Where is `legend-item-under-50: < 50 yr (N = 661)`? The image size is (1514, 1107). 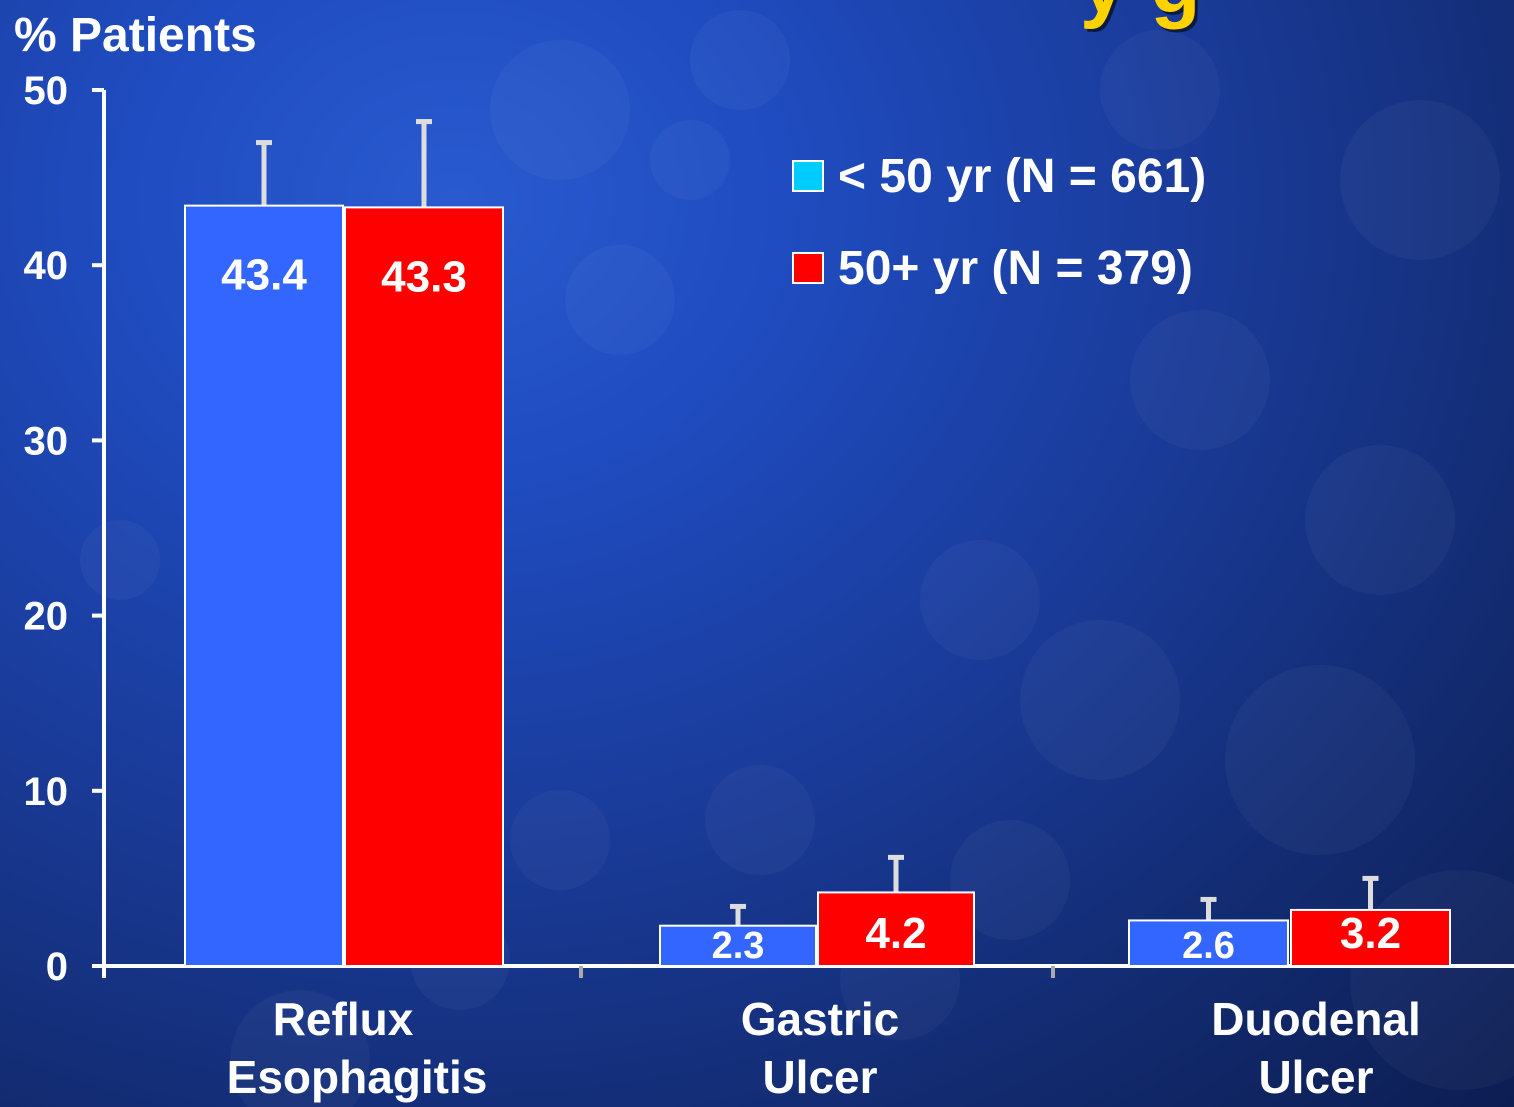
legend-item-under-50: < 50 yr (N = 661) is located at coordinates (999, 176).